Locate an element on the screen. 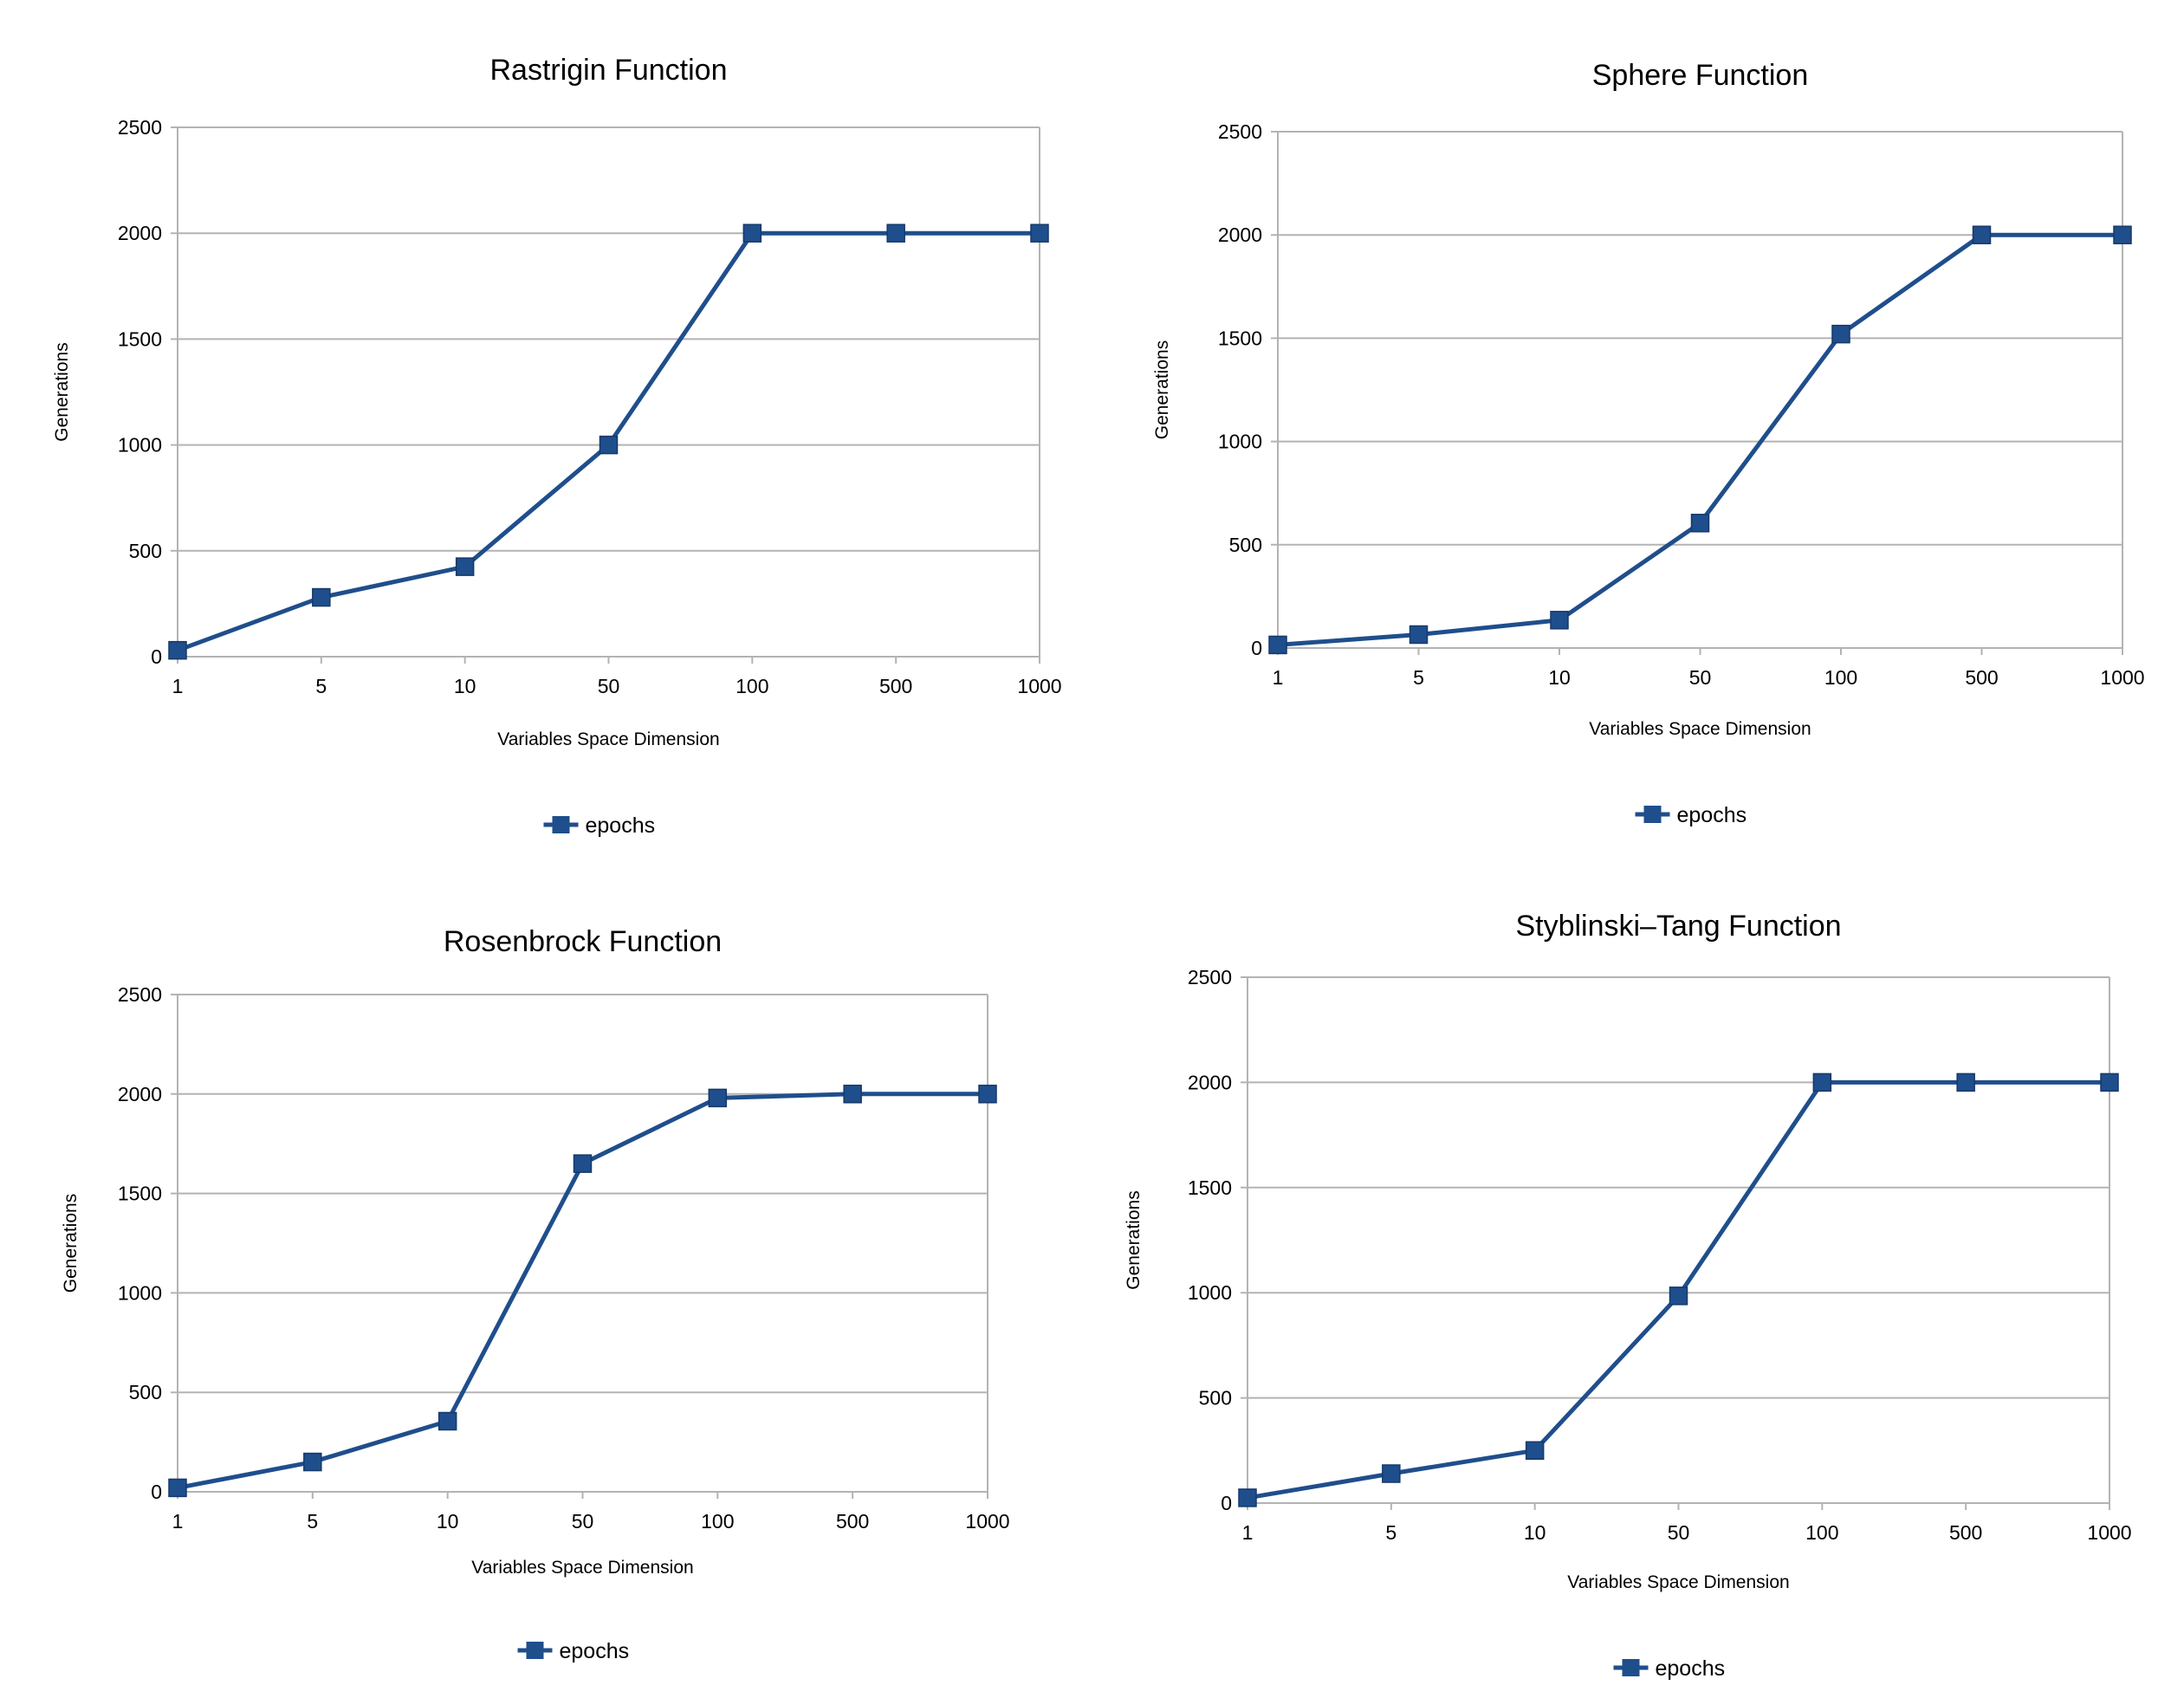  chart-title: Sphere Function is located at coordinates (1700, 75).